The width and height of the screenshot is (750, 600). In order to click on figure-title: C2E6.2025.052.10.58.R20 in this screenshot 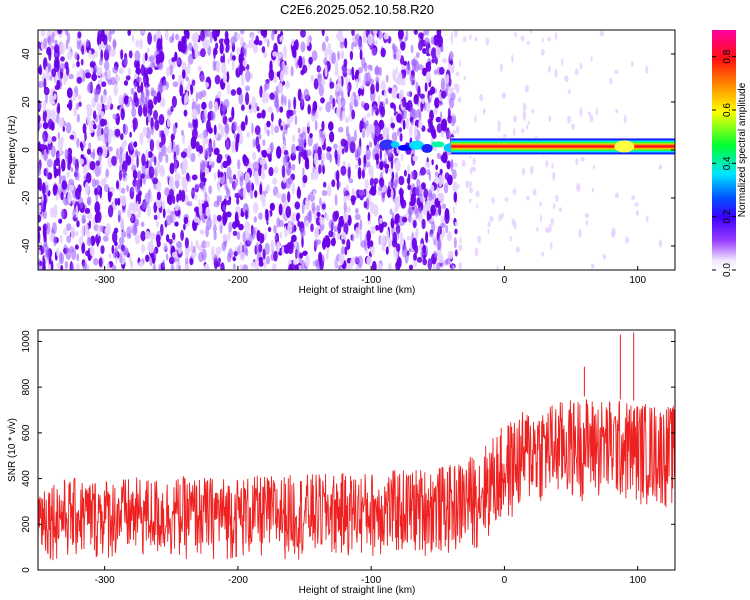, I will do `click(357, 9)`.